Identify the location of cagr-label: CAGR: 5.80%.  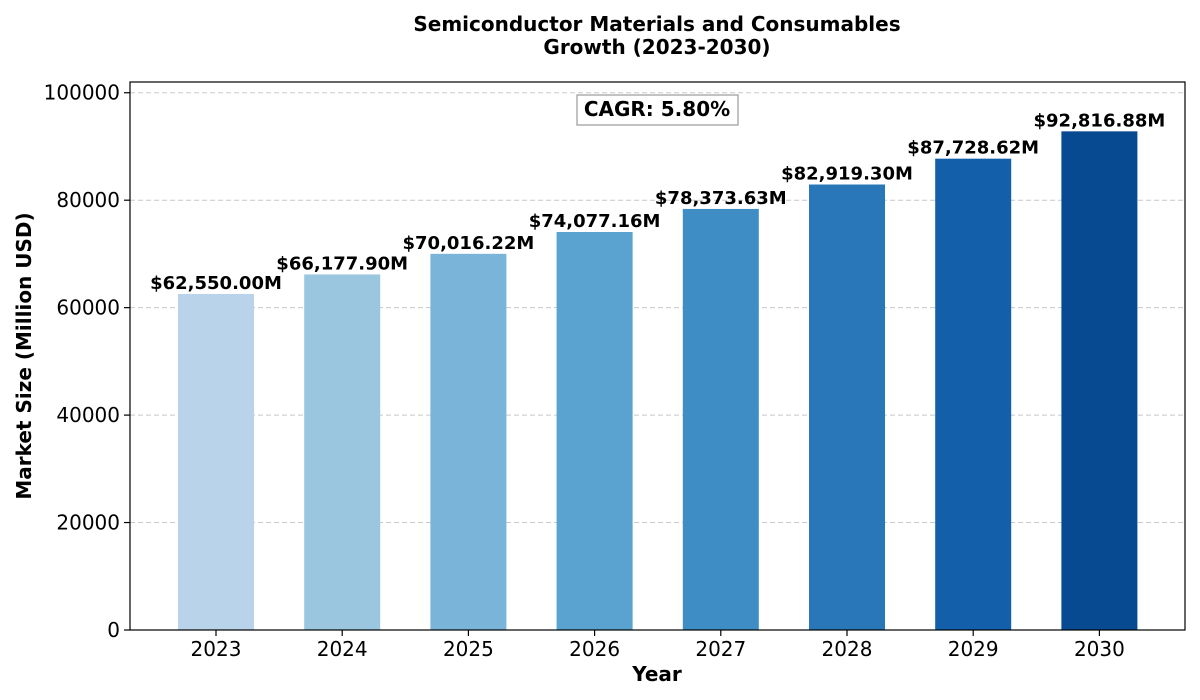
(657, 109).